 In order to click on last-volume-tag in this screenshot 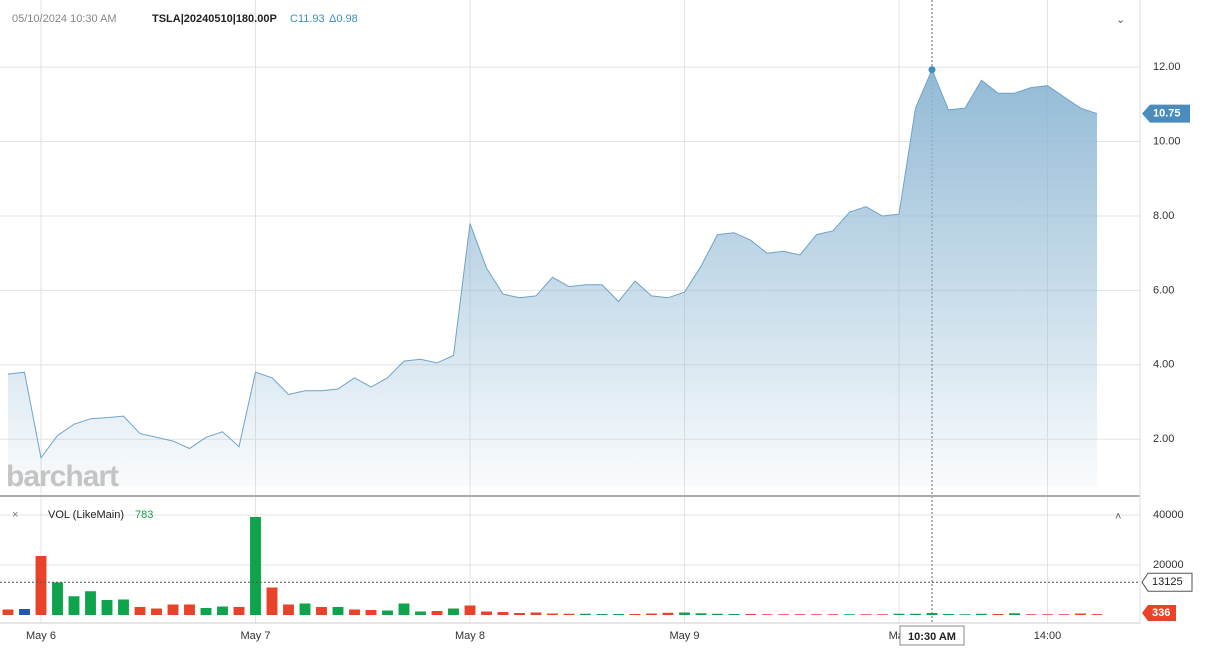, I will do `click(1159, 613)`.